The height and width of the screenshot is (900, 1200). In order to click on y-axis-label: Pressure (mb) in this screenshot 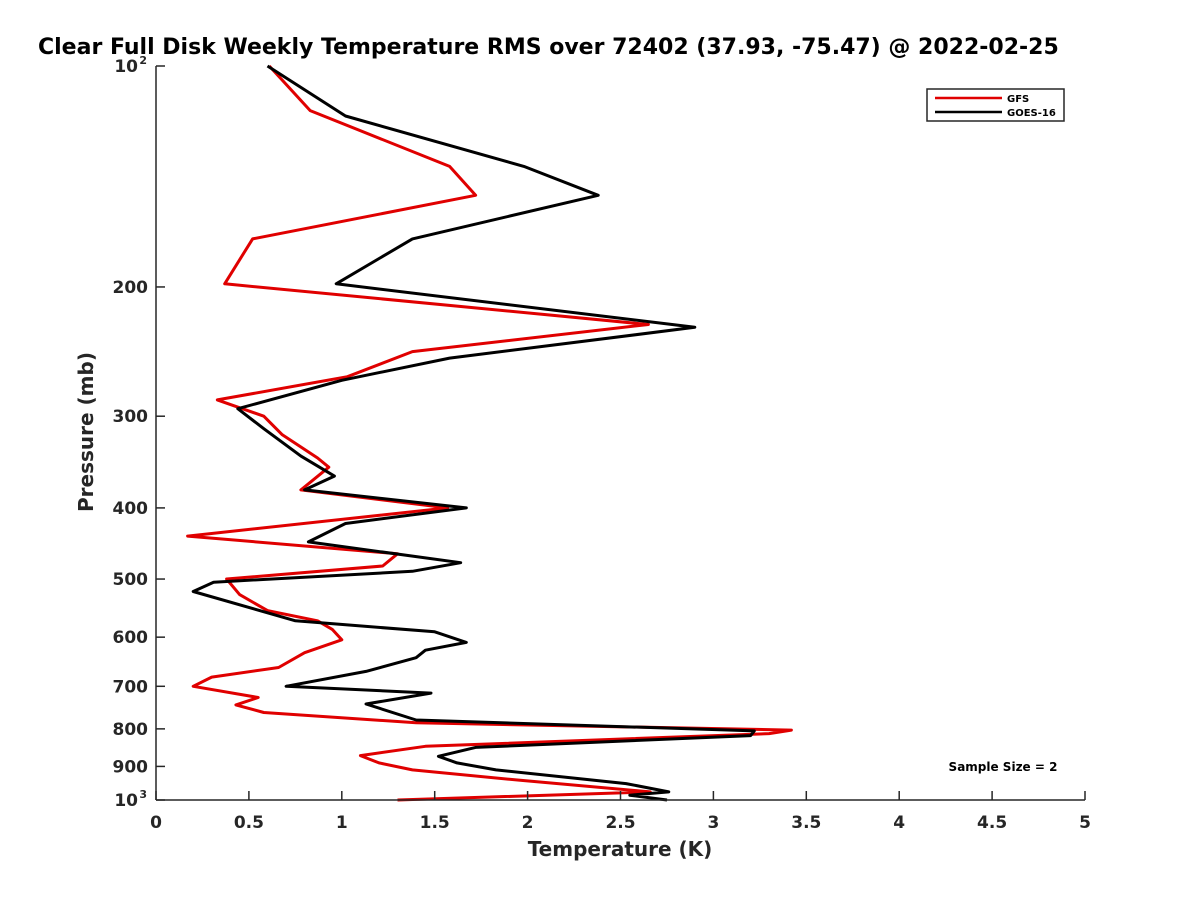, I will do `click(86, 432)`.